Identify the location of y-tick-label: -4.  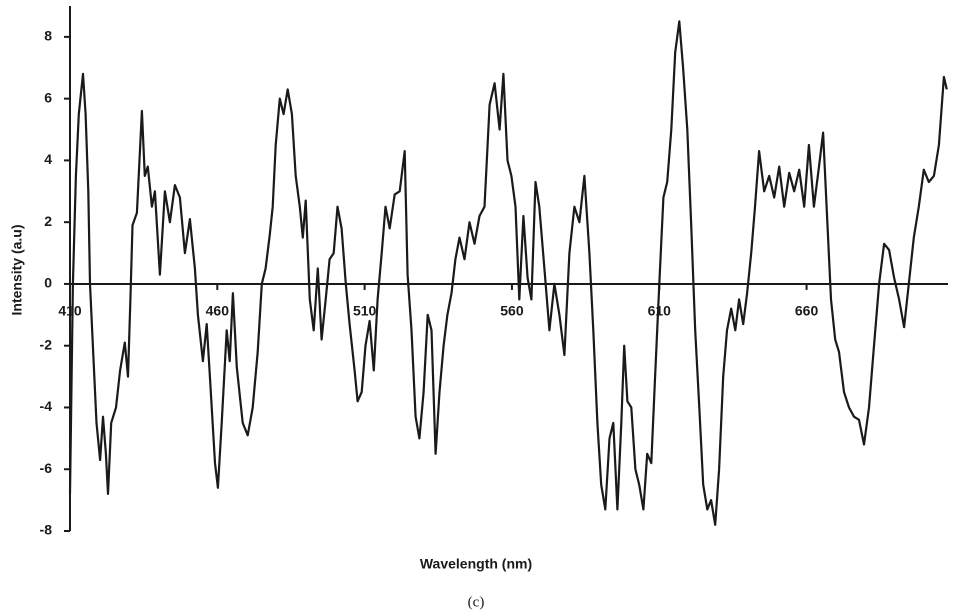
(46, 406).